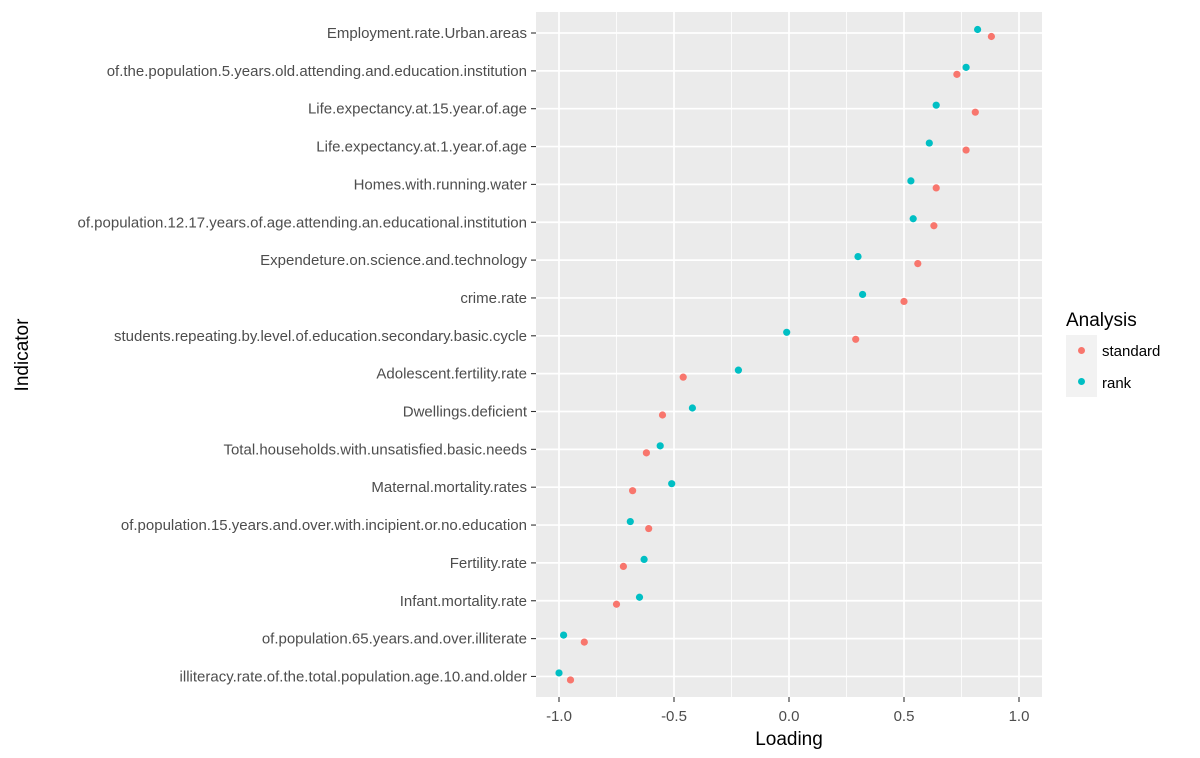 The width and height of the screenshot is (1200, 758). Describe the element at coordinates (674, 716) in the screenshot. I see `x-tick-label: -0.5` at that location.